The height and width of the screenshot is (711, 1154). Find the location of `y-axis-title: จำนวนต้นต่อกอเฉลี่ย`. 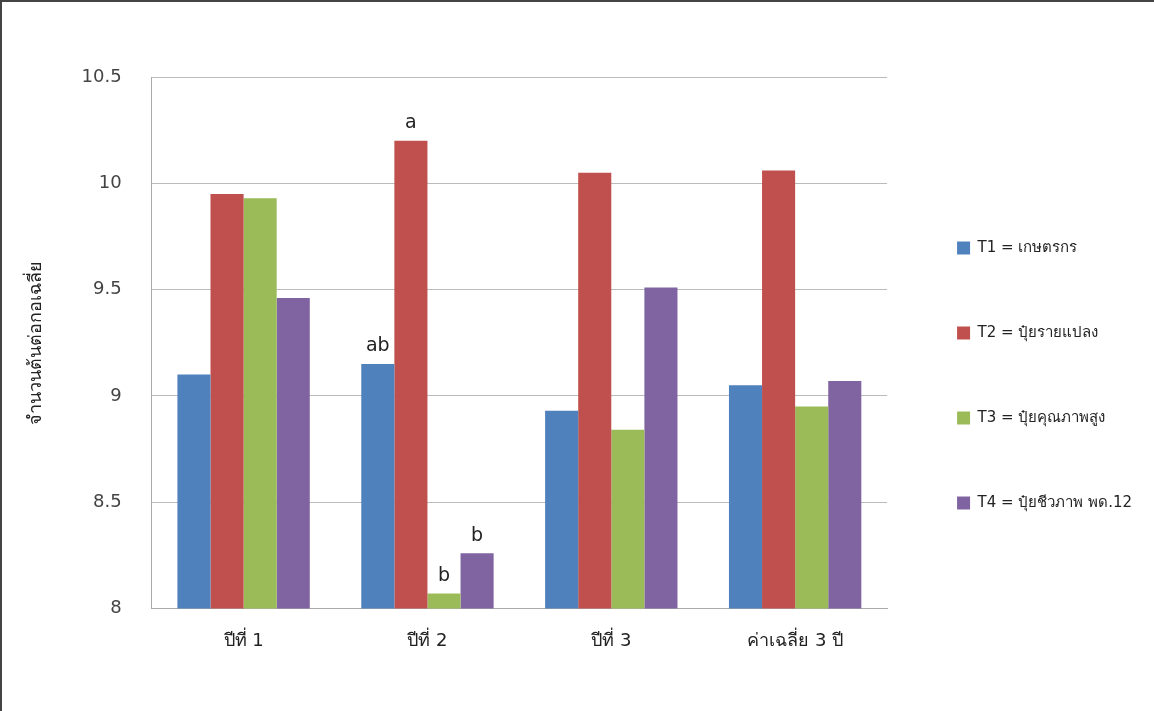

y-axis-title: จำนวนต้นต่อกอเฉลี่ย is located at coordinates (34, 342).